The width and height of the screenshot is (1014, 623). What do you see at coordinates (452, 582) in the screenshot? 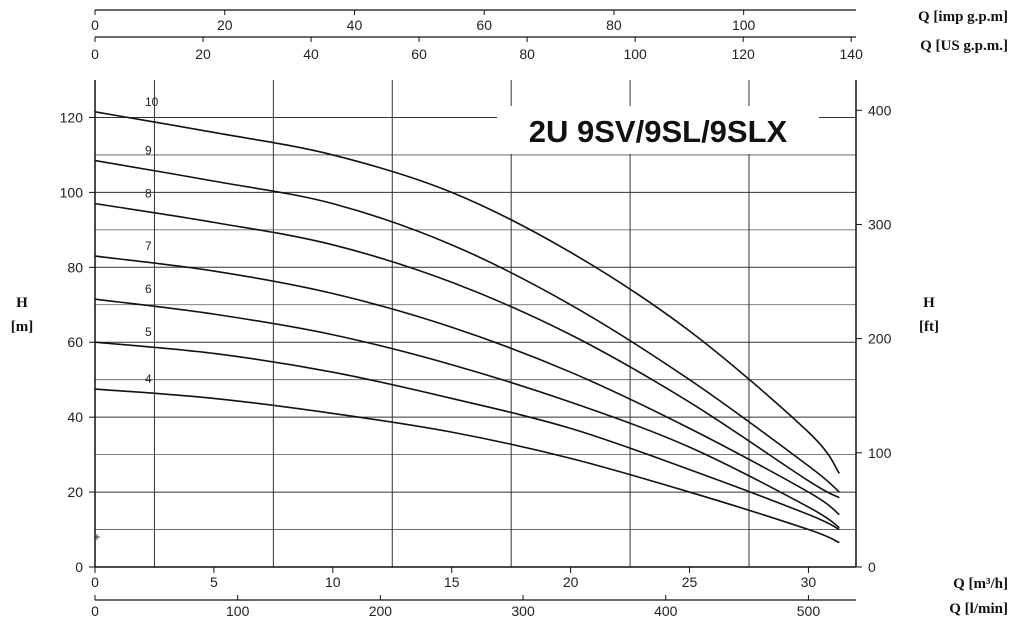
I see `x-tick-label: 15` at bounding box center [452, 582].